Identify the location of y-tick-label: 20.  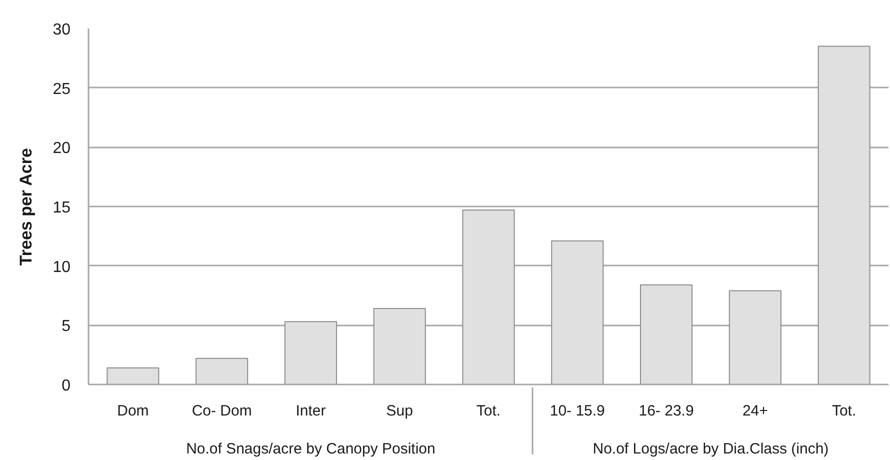
(61, 149).